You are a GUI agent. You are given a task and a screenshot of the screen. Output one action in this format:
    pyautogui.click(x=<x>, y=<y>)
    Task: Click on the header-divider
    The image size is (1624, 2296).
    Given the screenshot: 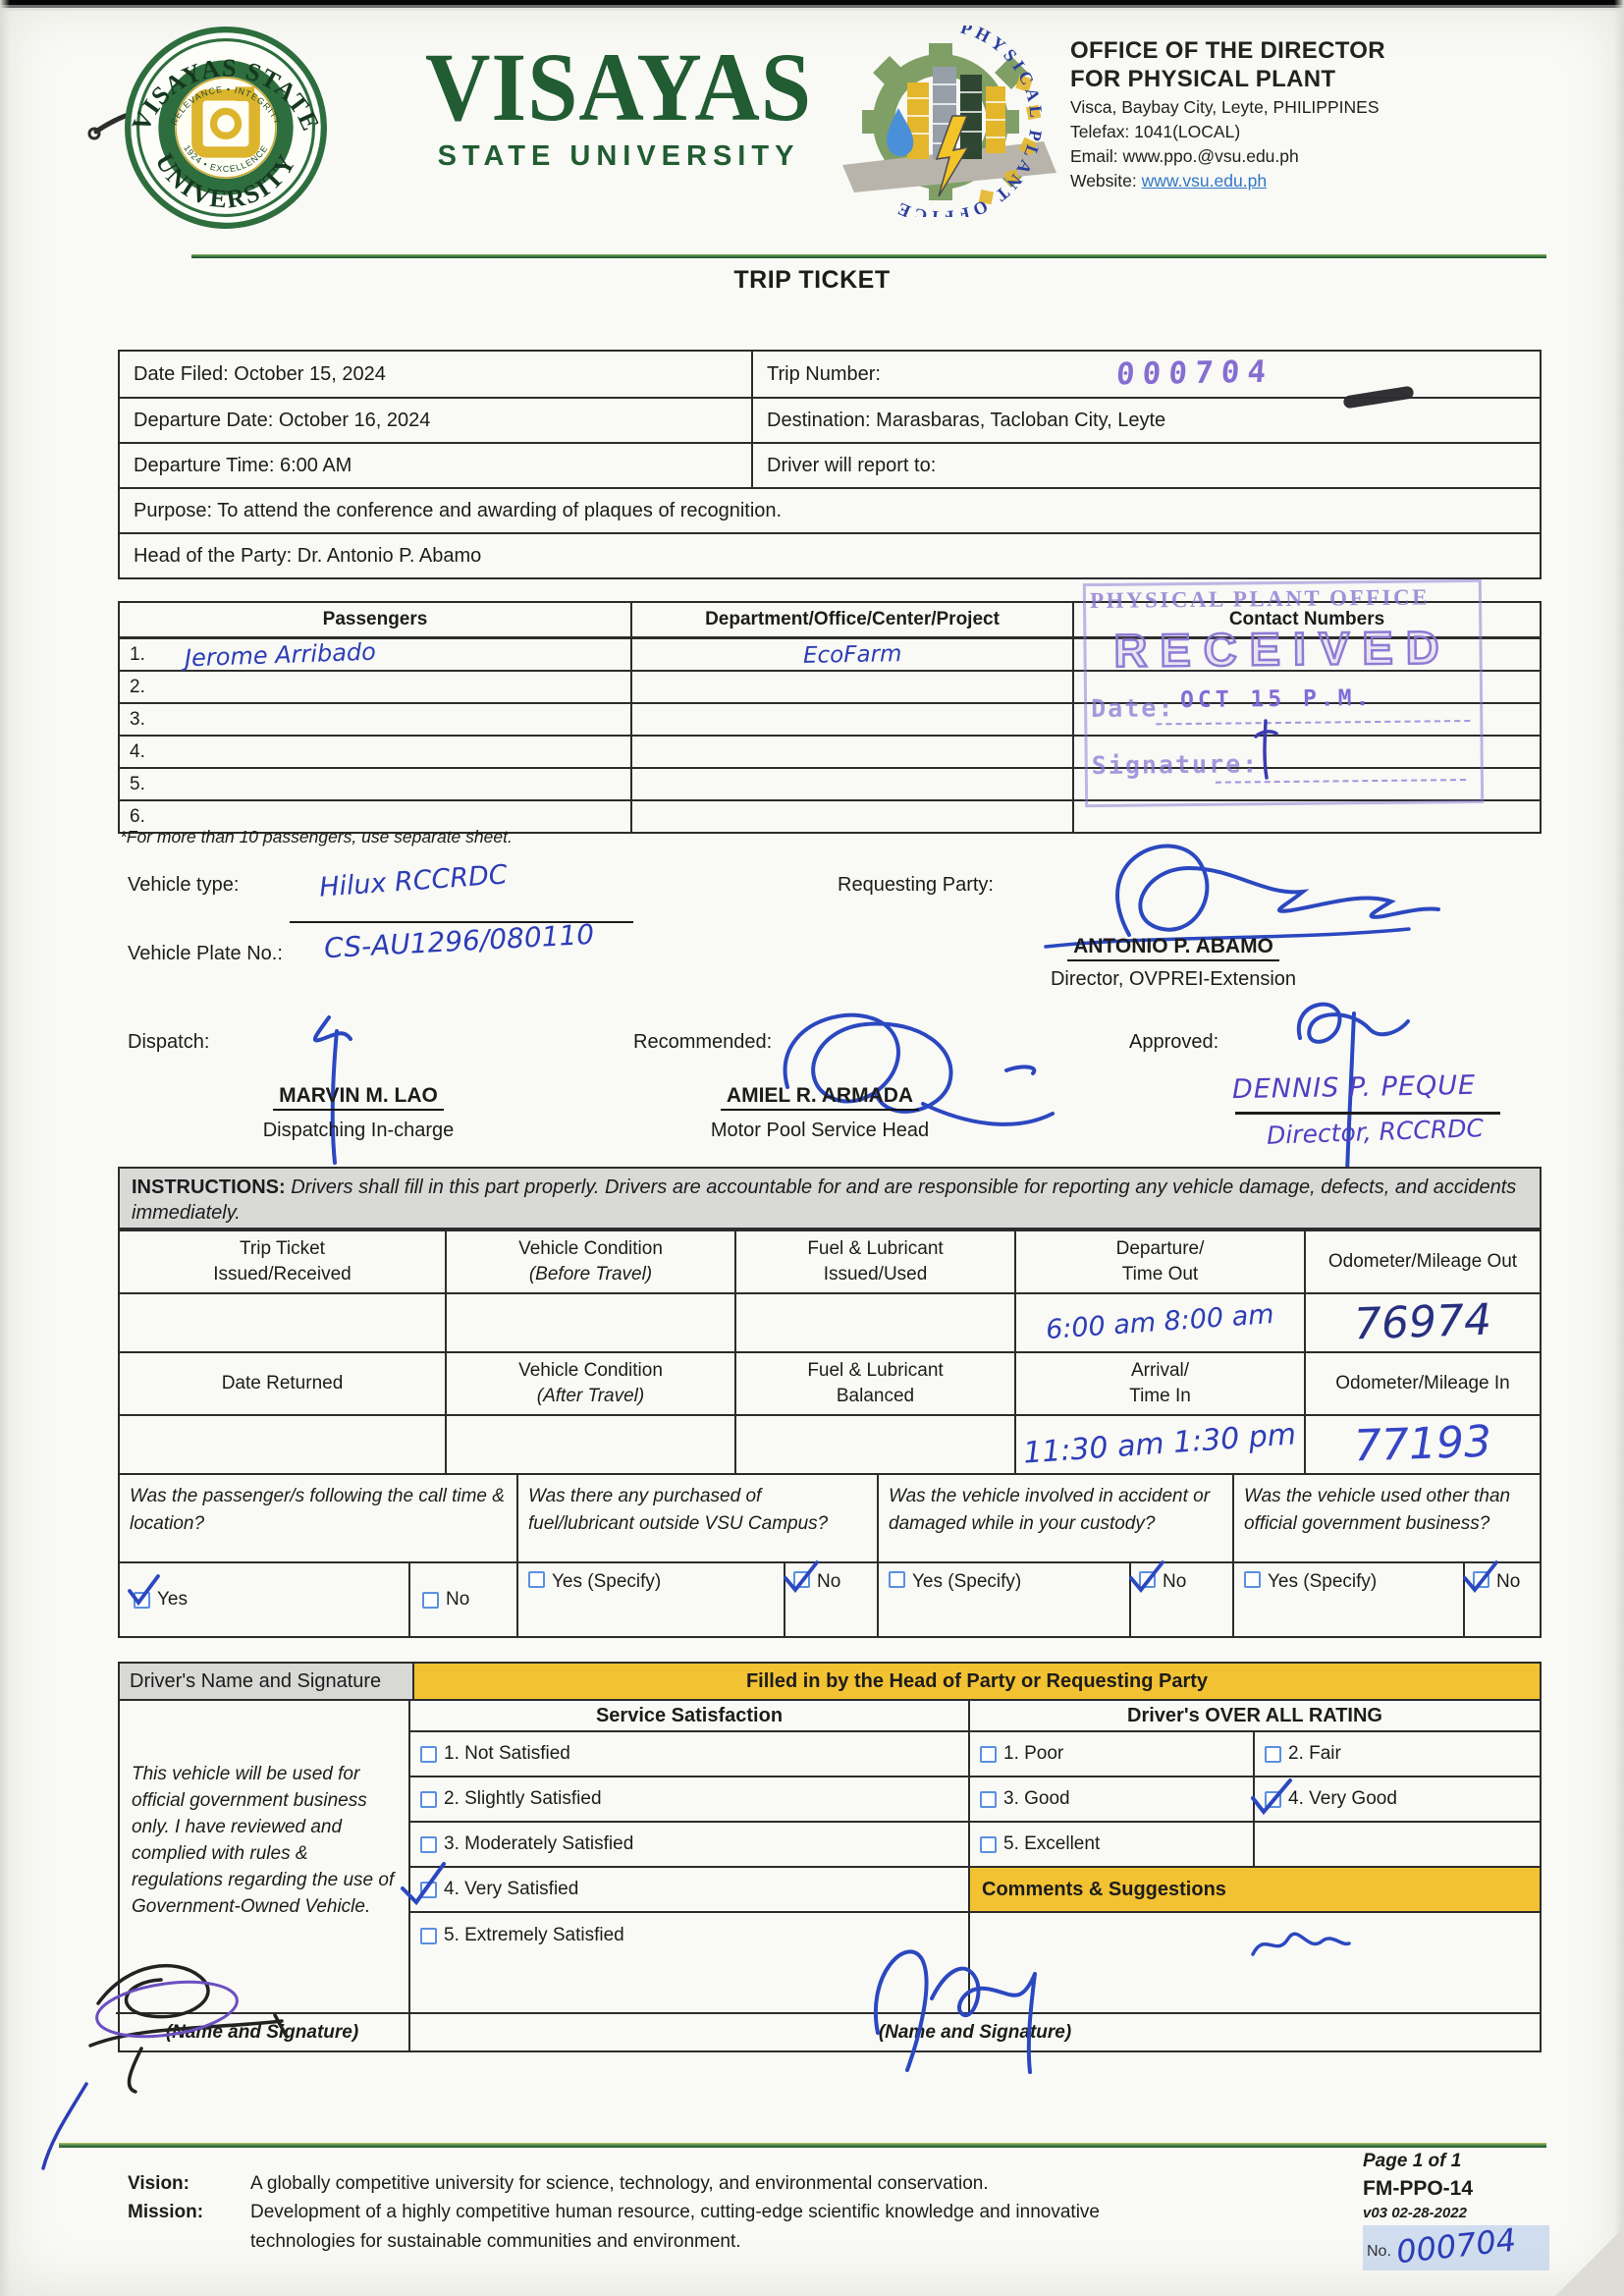 What is the action you would take?
    pyautogui.click(x=868, y=256)
    